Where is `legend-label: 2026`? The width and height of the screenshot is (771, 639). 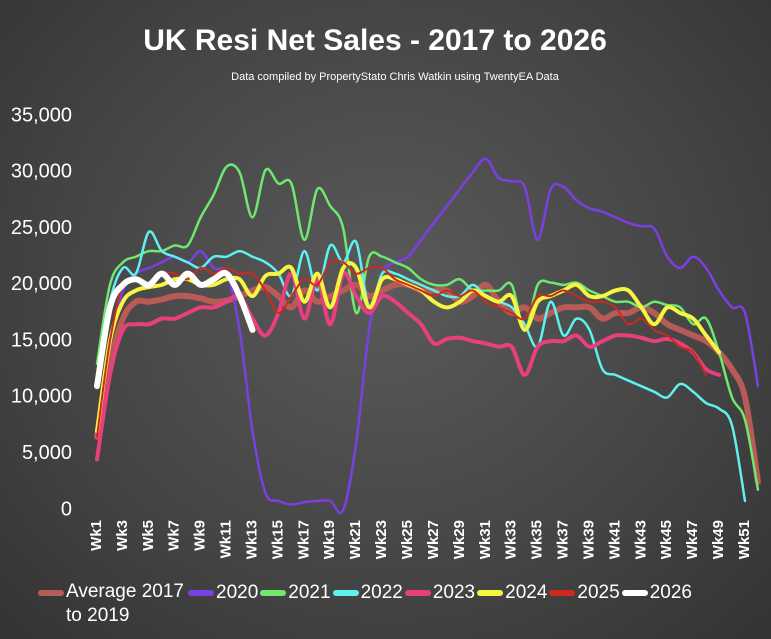 legend-label: 2026 is located at coordinates (670, 592).